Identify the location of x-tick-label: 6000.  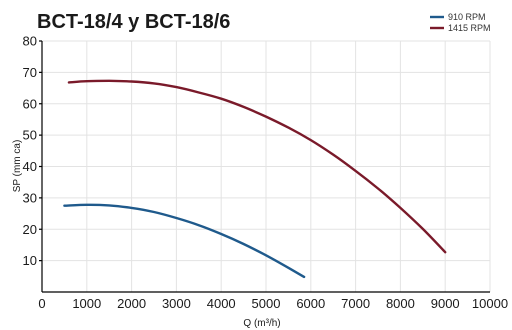
(310, 303).